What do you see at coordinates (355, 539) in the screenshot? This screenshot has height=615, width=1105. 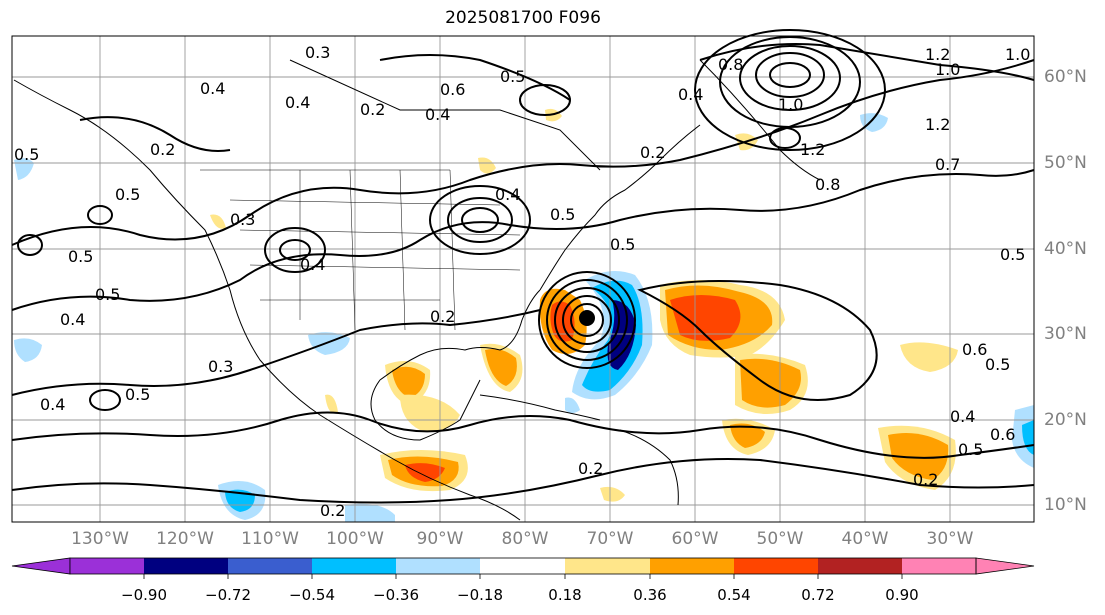 I see `lon-label: 100°W` at bounding box center [355, 539].